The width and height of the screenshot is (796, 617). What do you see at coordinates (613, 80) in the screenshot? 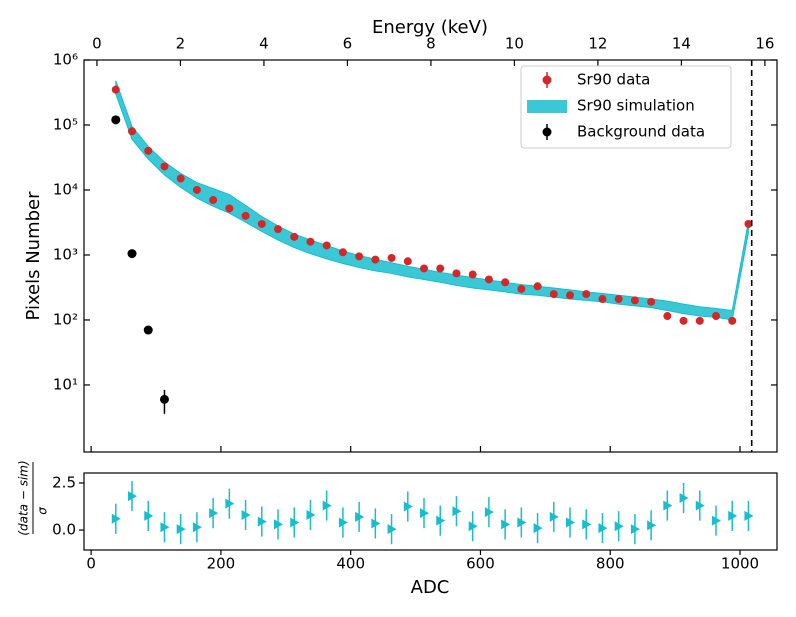
I see `legend-label: Sr90 data` at bounding box center [613, 80].